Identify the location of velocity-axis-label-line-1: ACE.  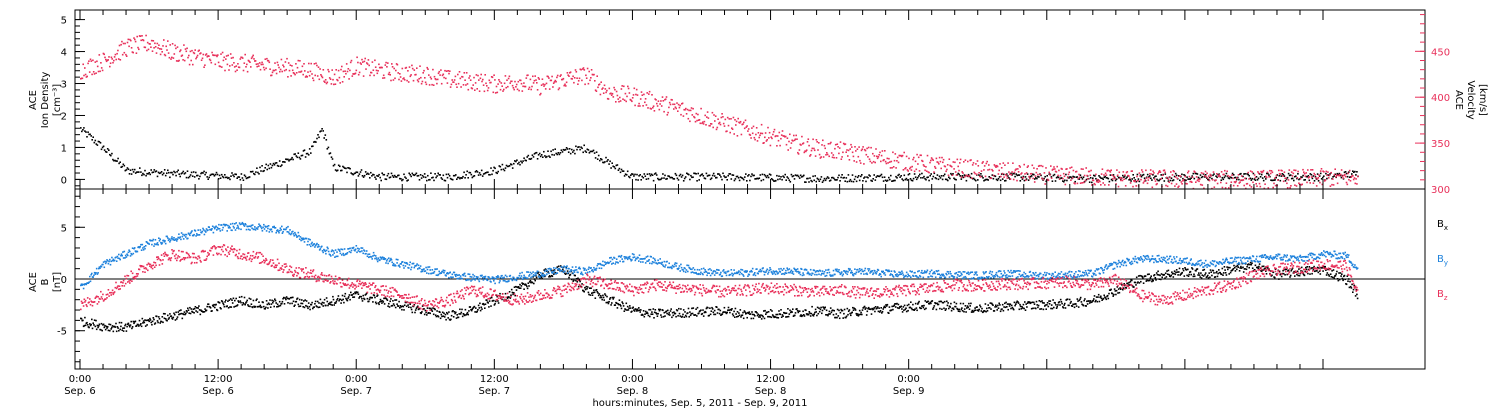
(1458, 100).